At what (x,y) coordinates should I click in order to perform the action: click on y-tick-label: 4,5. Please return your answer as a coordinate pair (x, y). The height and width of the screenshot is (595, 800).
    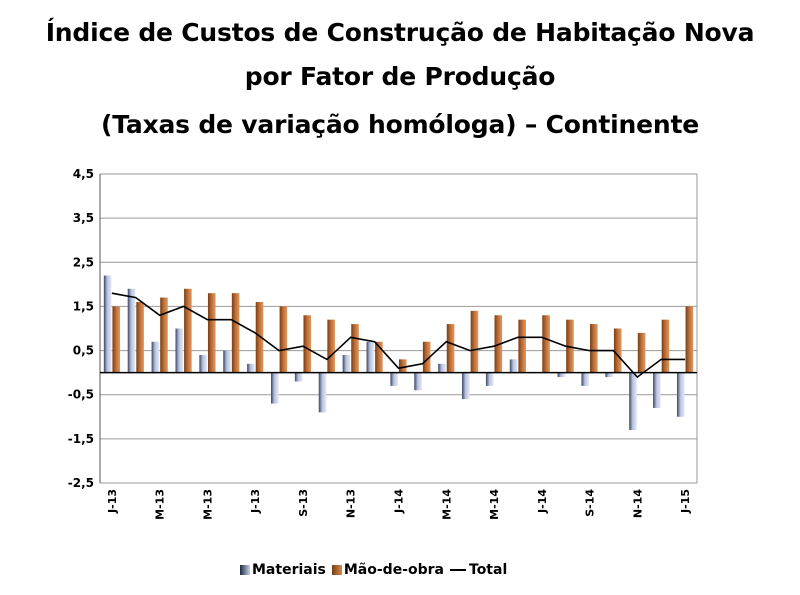
    Looking at the image, I should click on (83, 174).